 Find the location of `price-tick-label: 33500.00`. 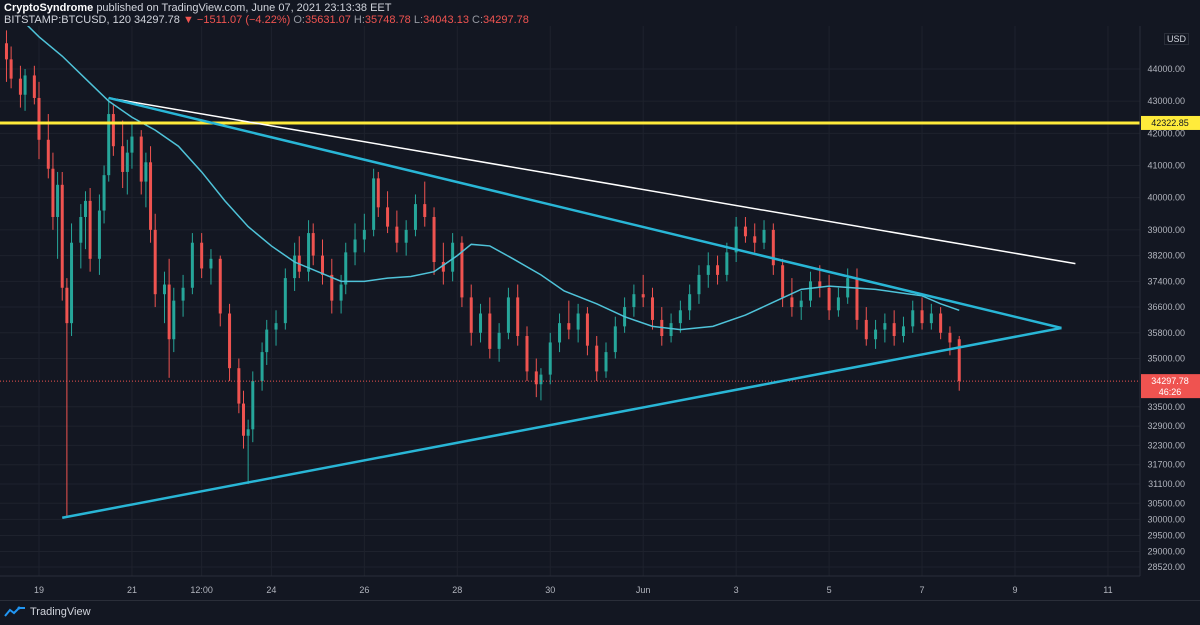

price-tick-label: 33500.00 is located at coordinates (1166, 407).